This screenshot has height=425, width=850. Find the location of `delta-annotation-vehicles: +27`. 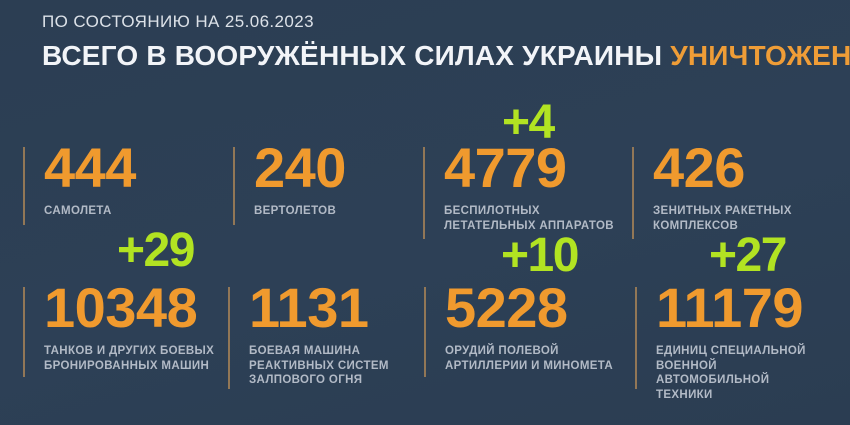

delta-annotation-vehicles: +27 is located at coordinates (748, 255).